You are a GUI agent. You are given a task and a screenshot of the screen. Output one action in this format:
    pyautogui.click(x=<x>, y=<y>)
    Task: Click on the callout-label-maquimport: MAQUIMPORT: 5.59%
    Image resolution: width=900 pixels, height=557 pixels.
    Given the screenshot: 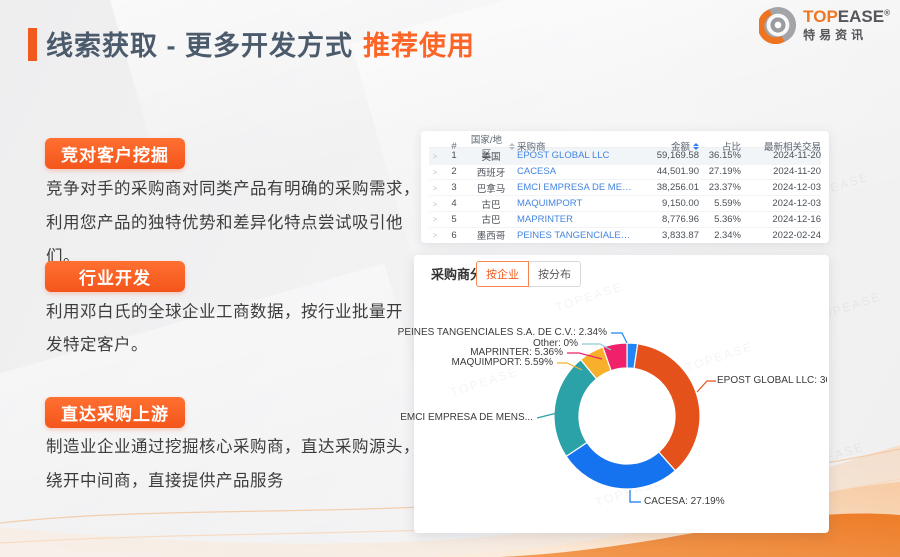 What is the action you would take?
    pyautogui.click(x=502, y=362)
    